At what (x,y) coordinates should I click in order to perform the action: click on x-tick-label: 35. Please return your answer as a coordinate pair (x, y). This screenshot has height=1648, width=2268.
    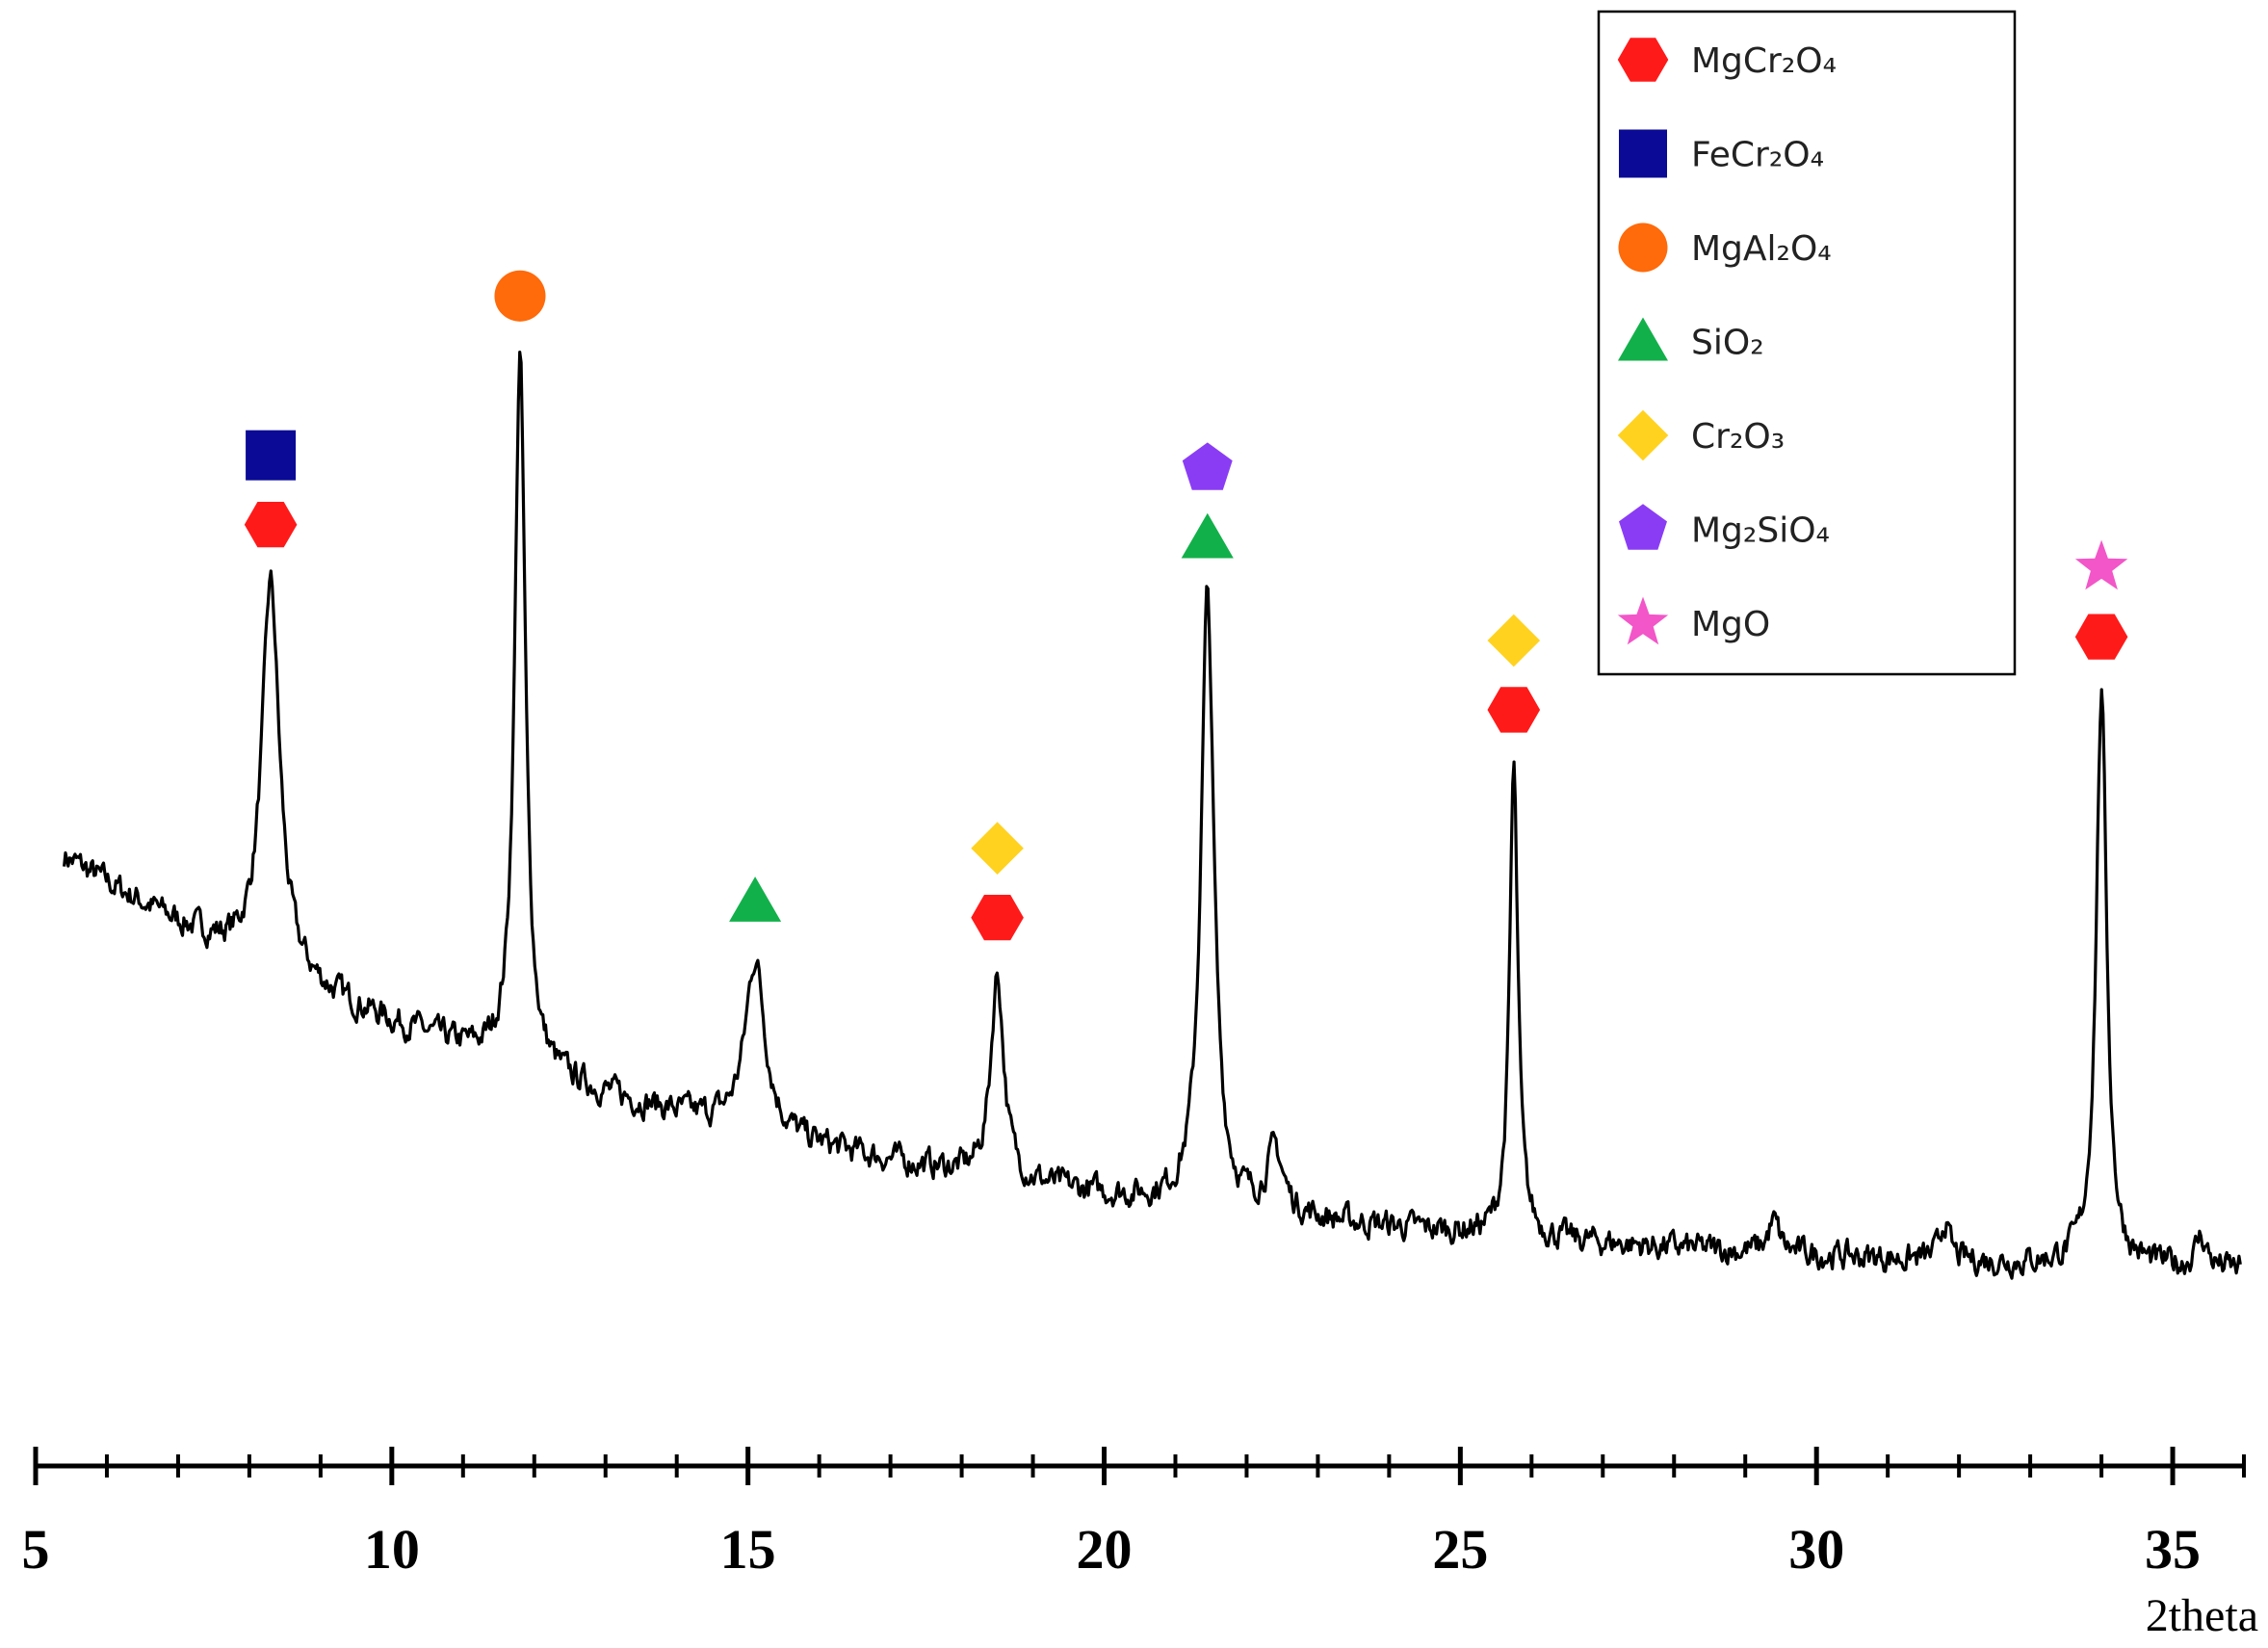
    Looking at the image, I should click on (2173, 1549).